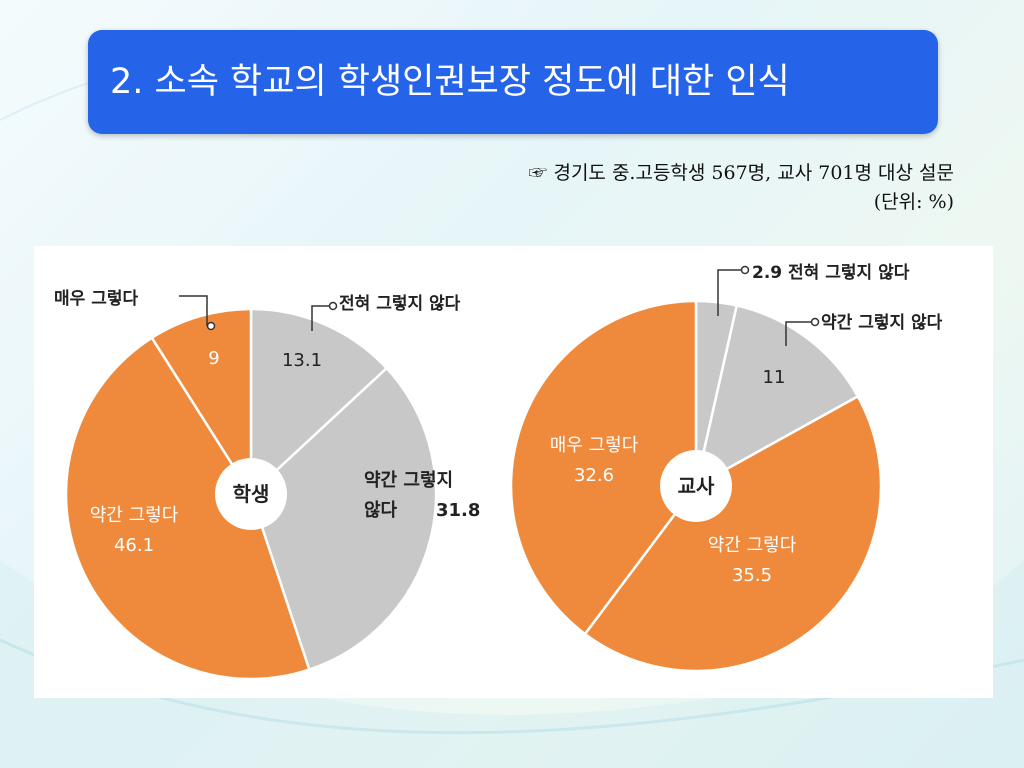 The height and width of the screenshot is (768, 1024). I want to click on slice-value-label: 31.8, so click(458, 510).